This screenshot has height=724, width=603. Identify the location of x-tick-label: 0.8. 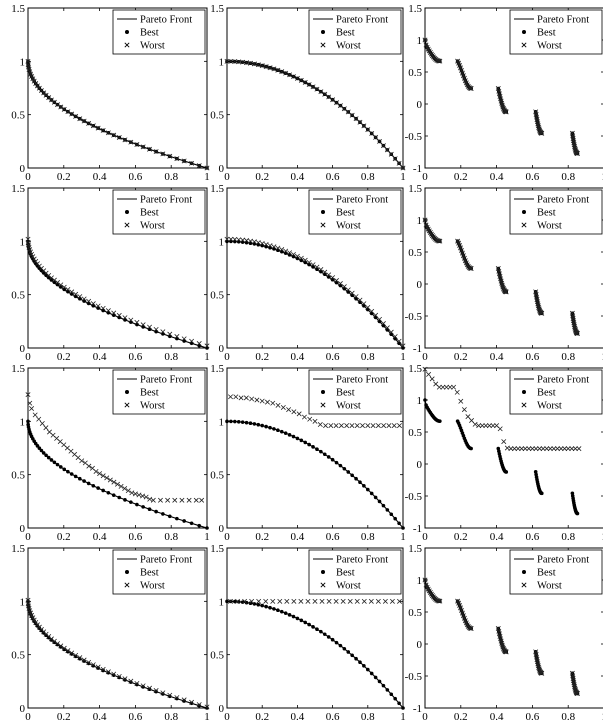
(568, 717).